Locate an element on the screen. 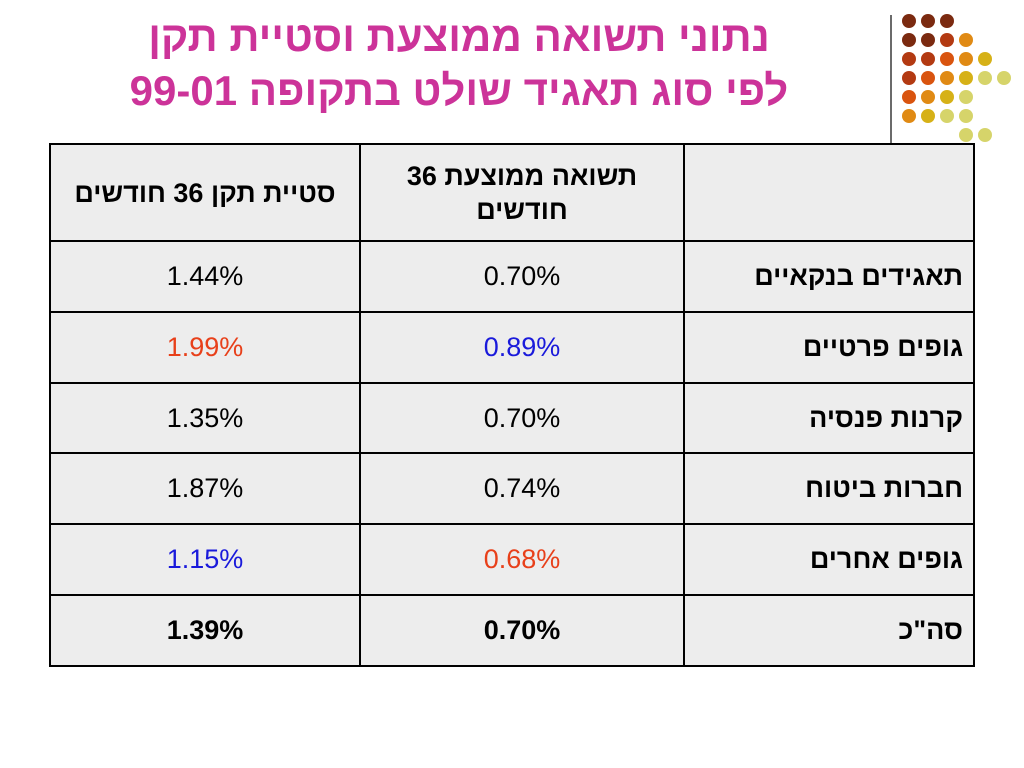  table-row: גופים פרטיים 0.89% 1.99% is located at coordinates (512, 347).